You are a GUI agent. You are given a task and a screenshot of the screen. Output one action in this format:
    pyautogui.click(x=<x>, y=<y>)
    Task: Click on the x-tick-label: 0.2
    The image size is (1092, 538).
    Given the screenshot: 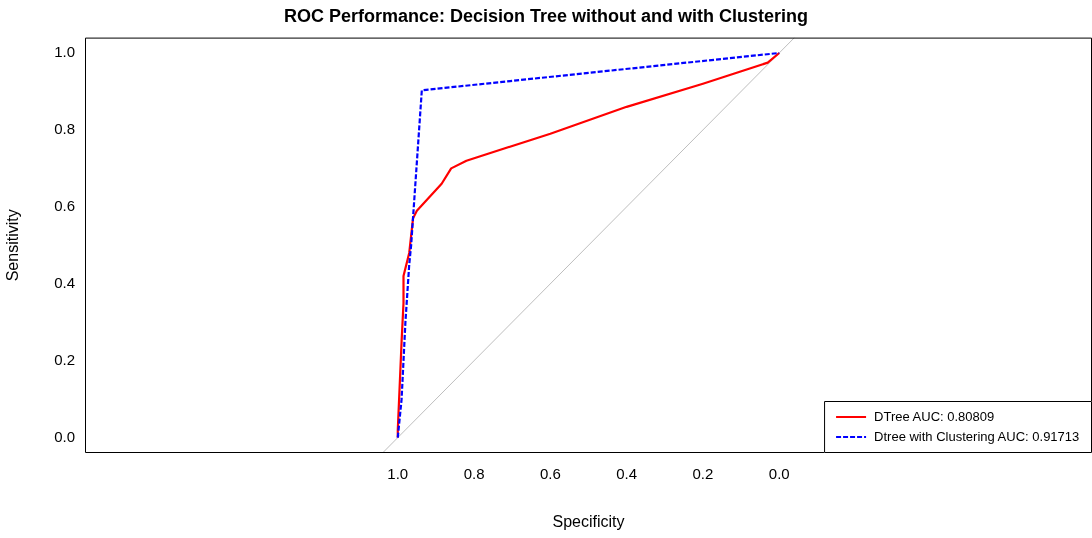 What is the action you would take?
    pyautogui.click(x=703, y=474)
    